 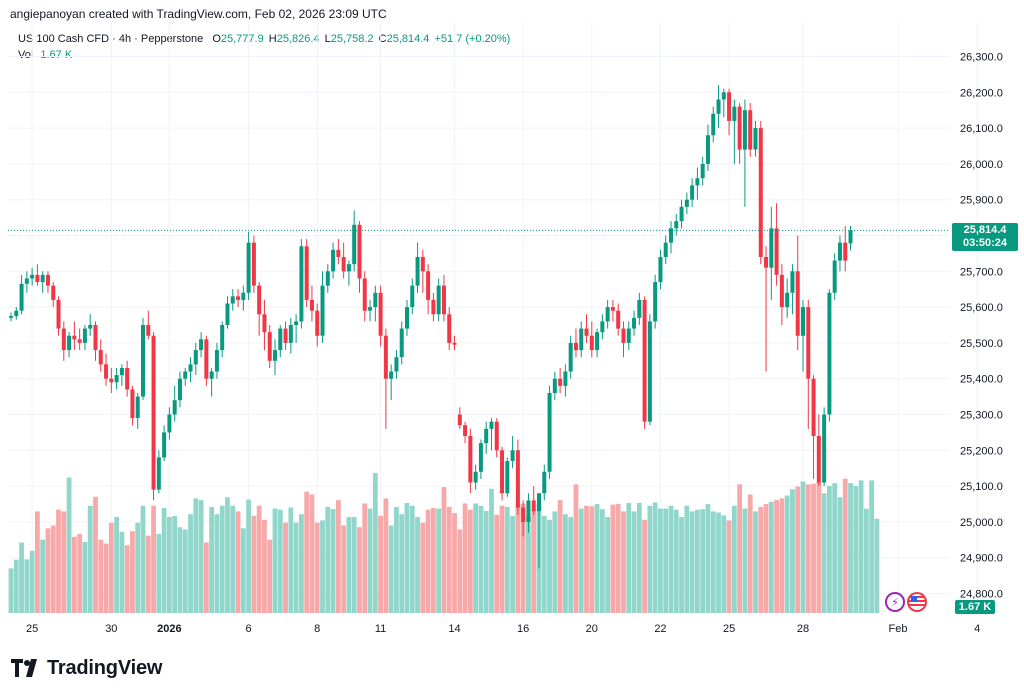 What do you see at coordinates (917, 602) in the screenshot?
I see `us-flag-icon` at bounding box center [917, 602].